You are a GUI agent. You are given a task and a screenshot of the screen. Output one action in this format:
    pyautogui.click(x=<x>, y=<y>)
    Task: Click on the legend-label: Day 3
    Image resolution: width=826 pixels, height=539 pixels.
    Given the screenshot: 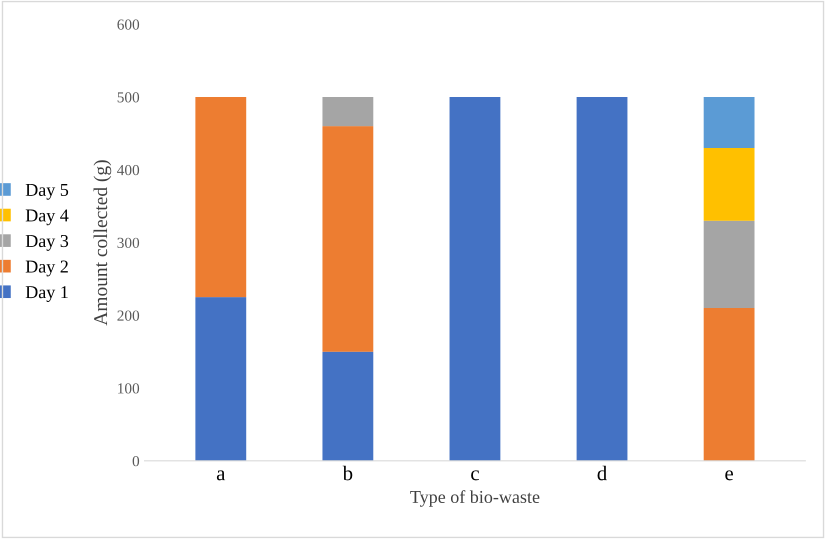 What is the action you would take?
    pyautogui.click(x=47, y=242)
    